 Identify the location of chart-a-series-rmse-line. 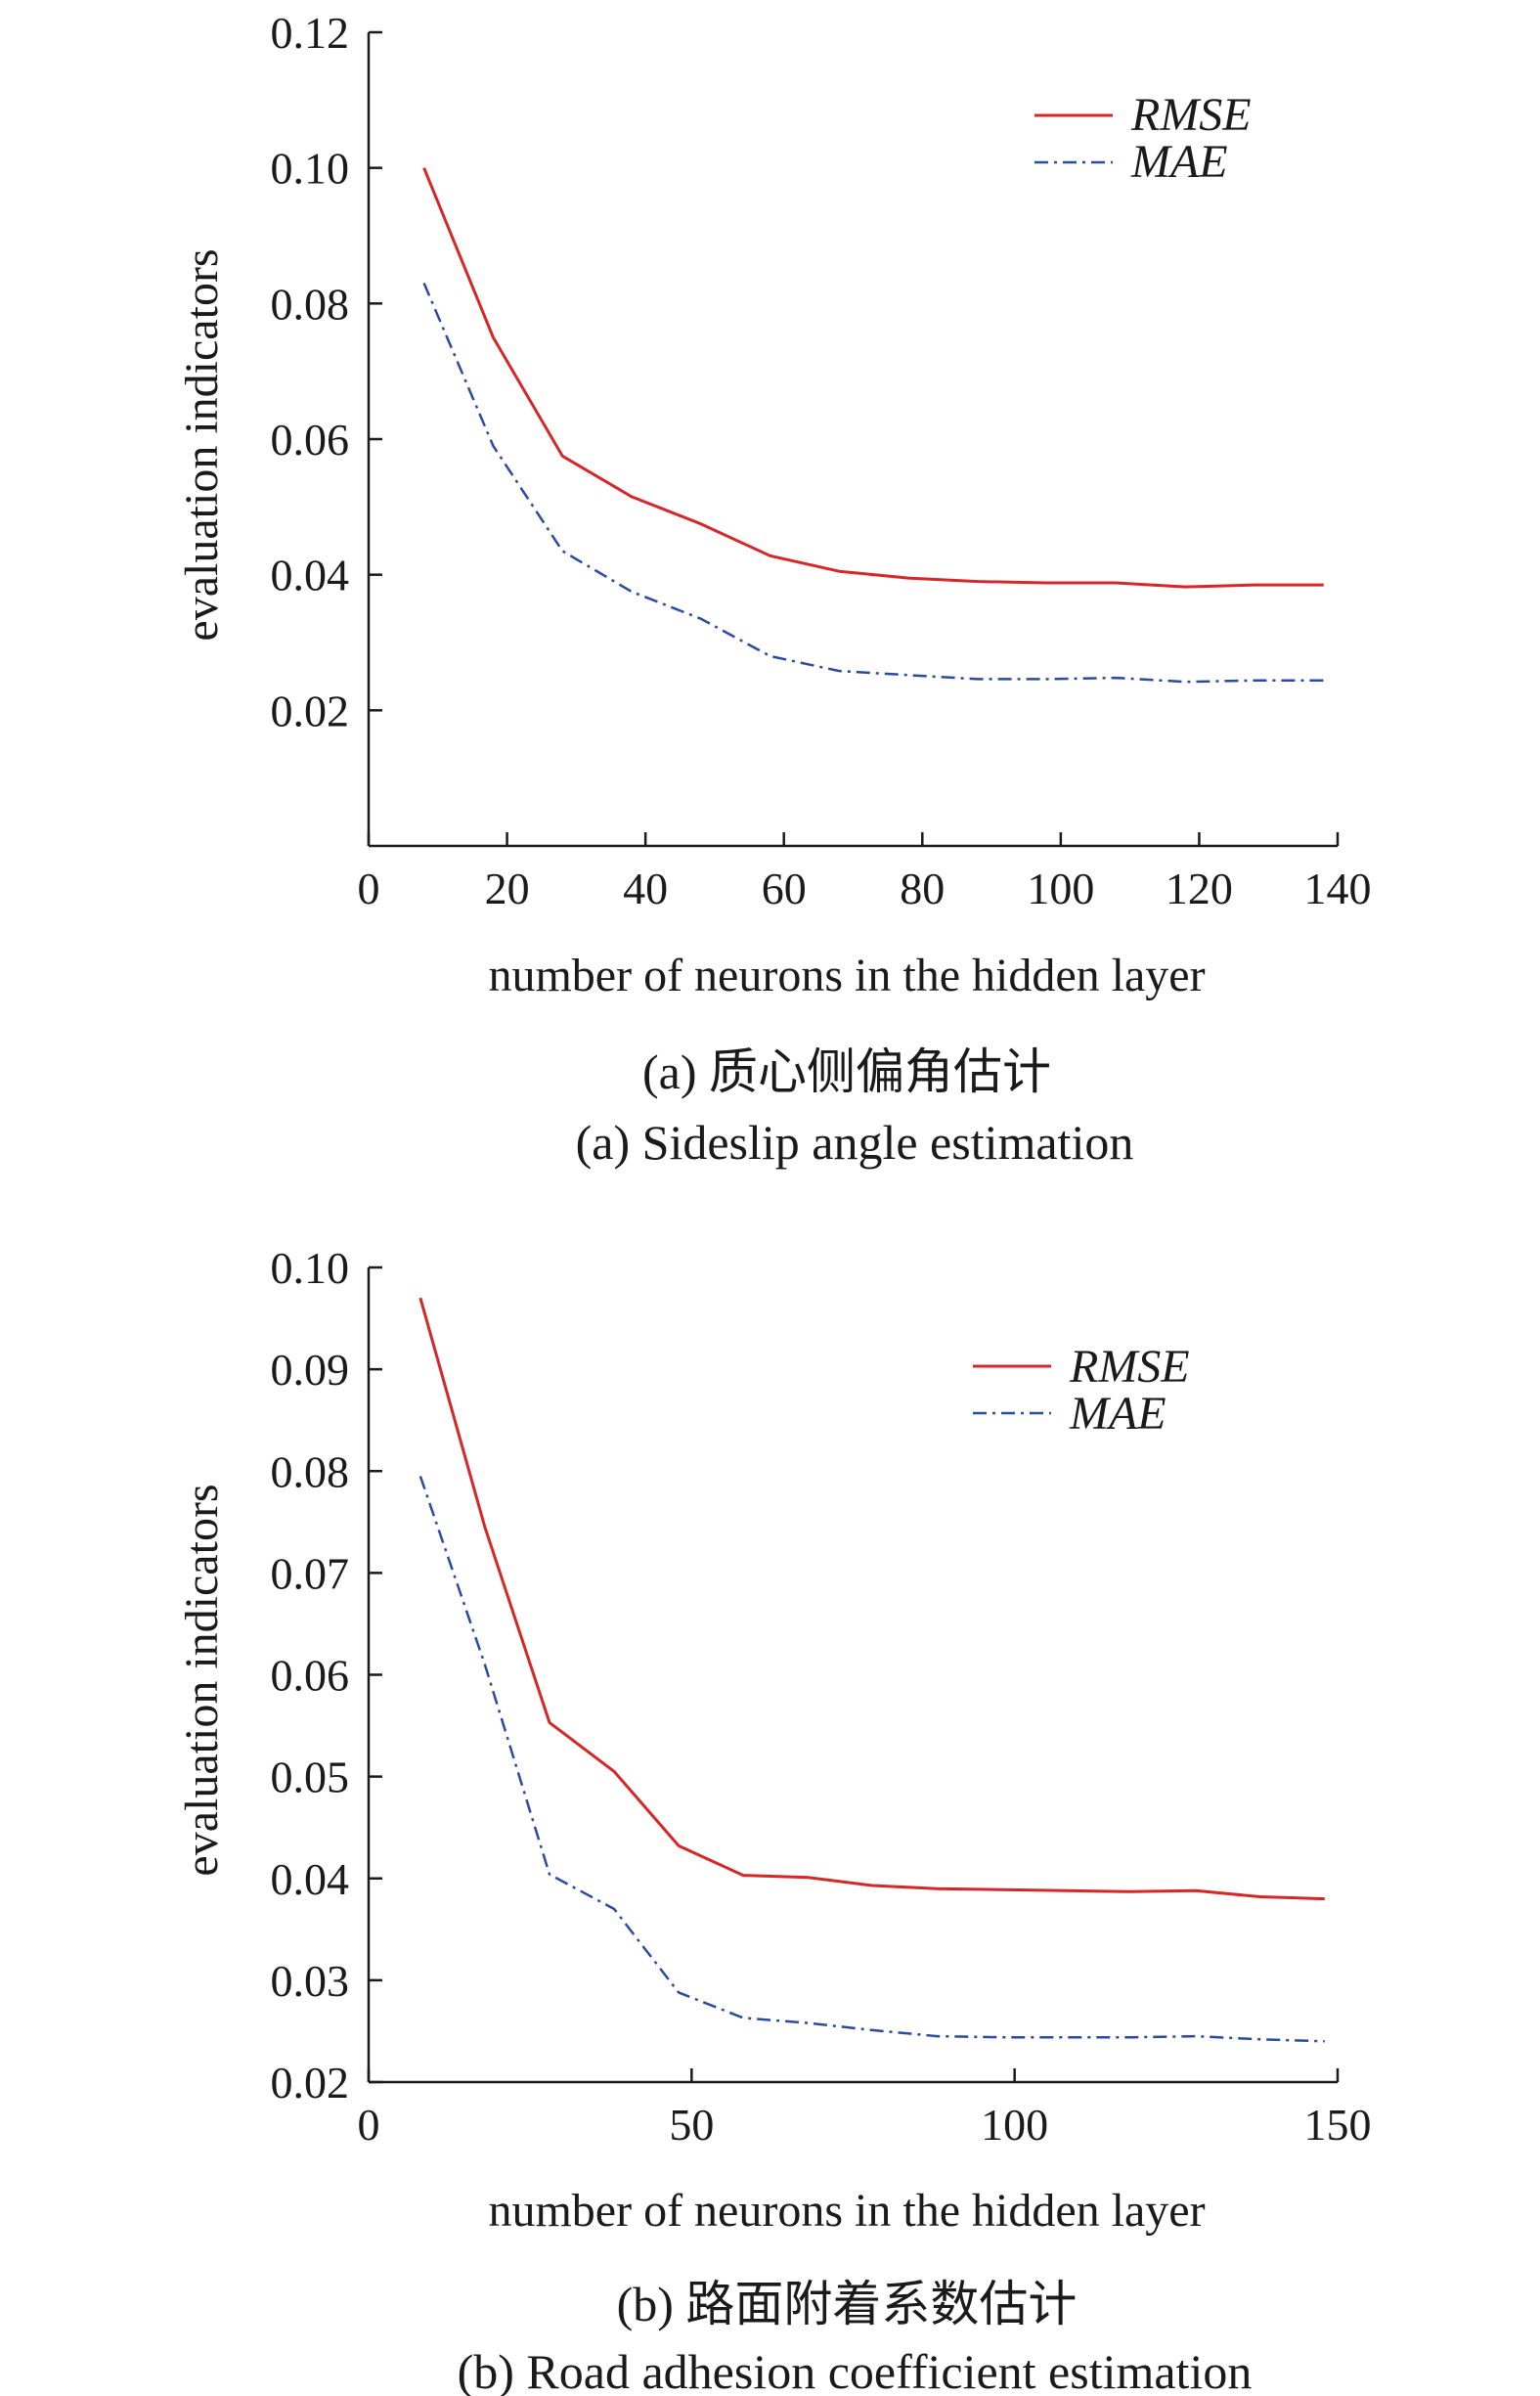
(873, 378).